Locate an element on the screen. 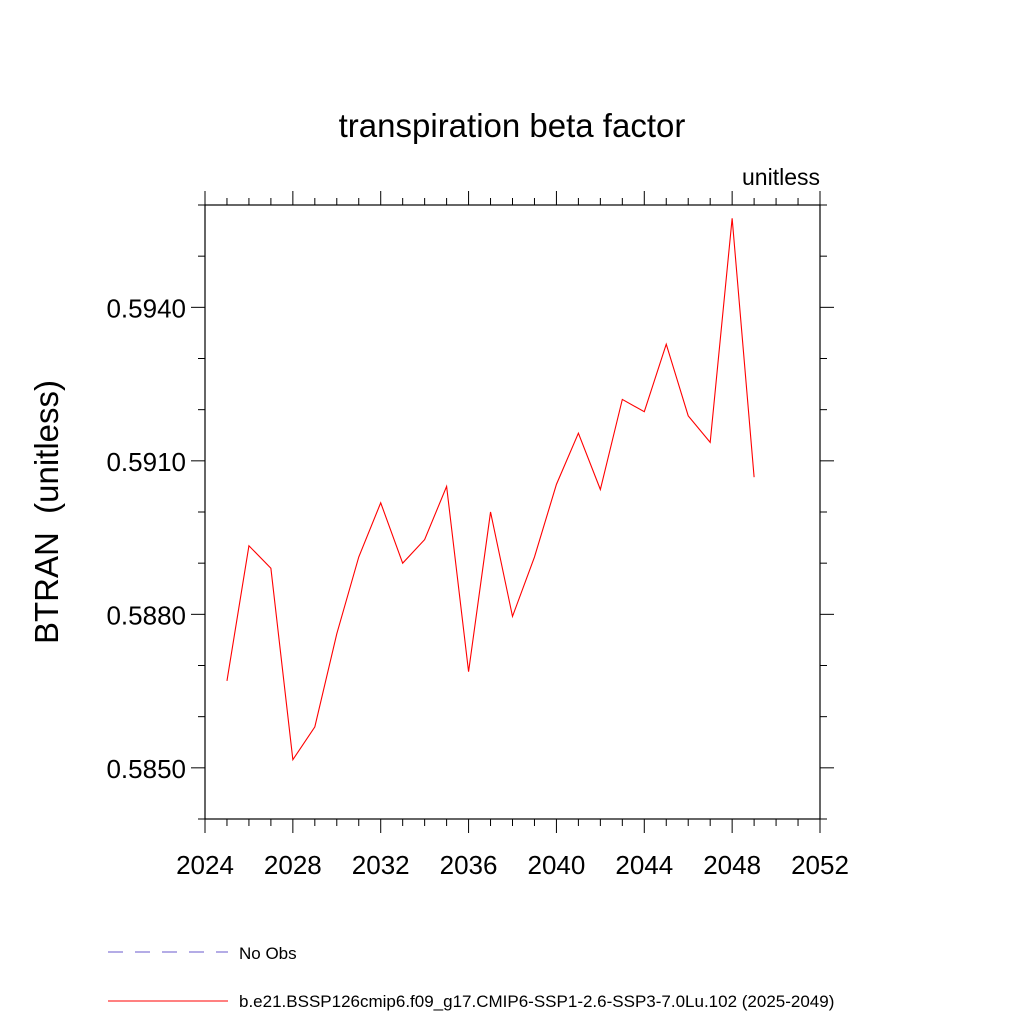  units-label: unitless is located at coordinates (781, 177).